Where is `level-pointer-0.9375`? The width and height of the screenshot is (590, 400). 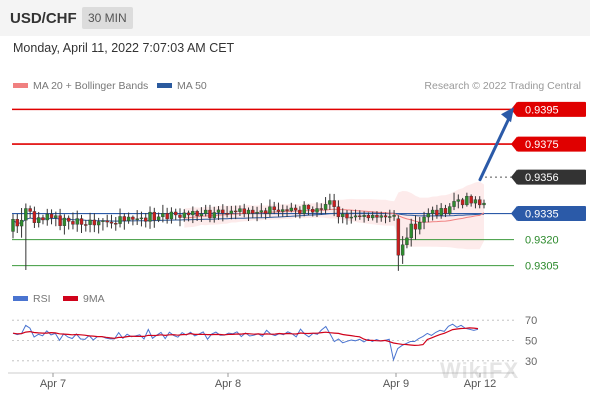 level-pointer-0.9375 is located at coordinates (514, 144).